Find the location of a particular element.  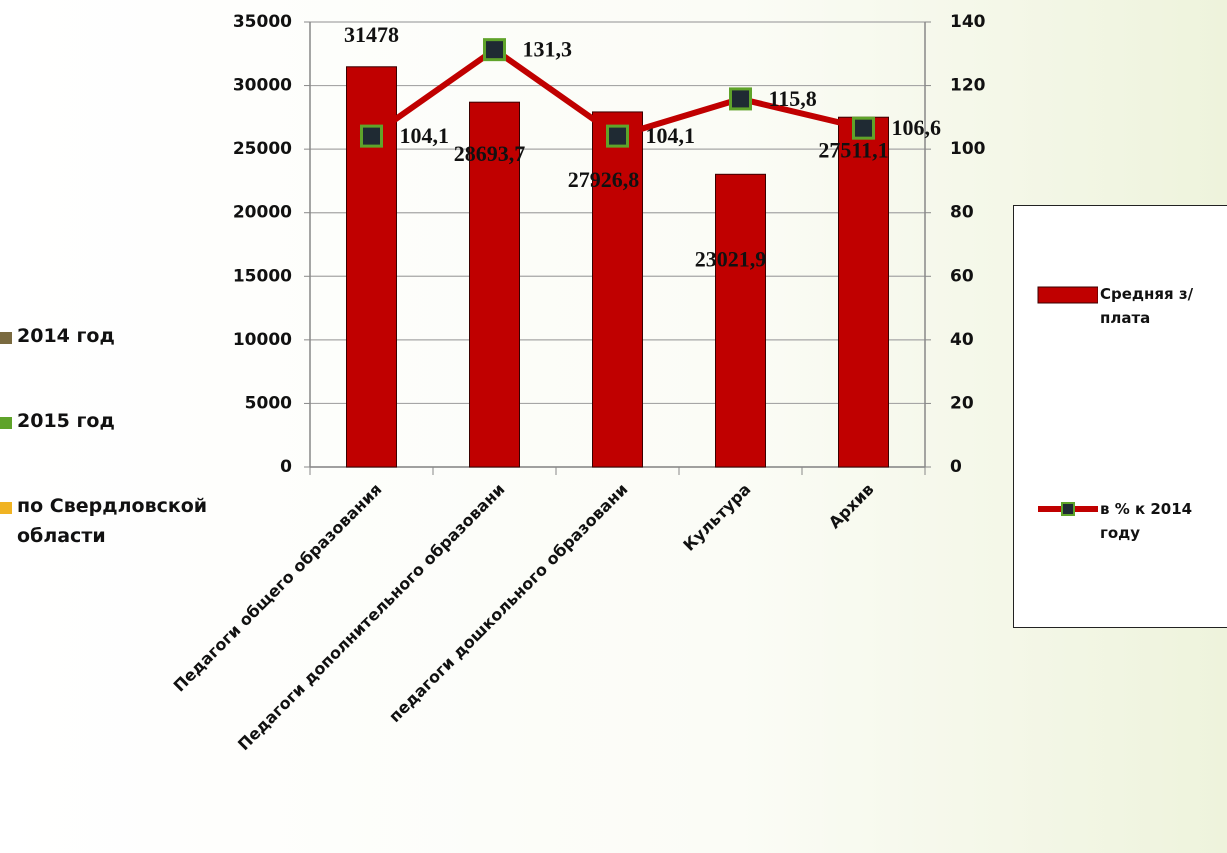

y2-tick-label: 0 is located at coordinates (956, 467).